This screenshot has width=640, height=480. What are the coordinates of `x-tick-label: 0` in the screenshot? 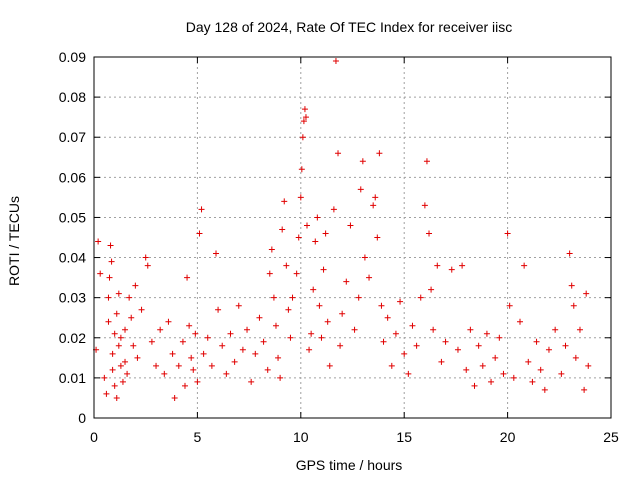 It's located at (94, 437).